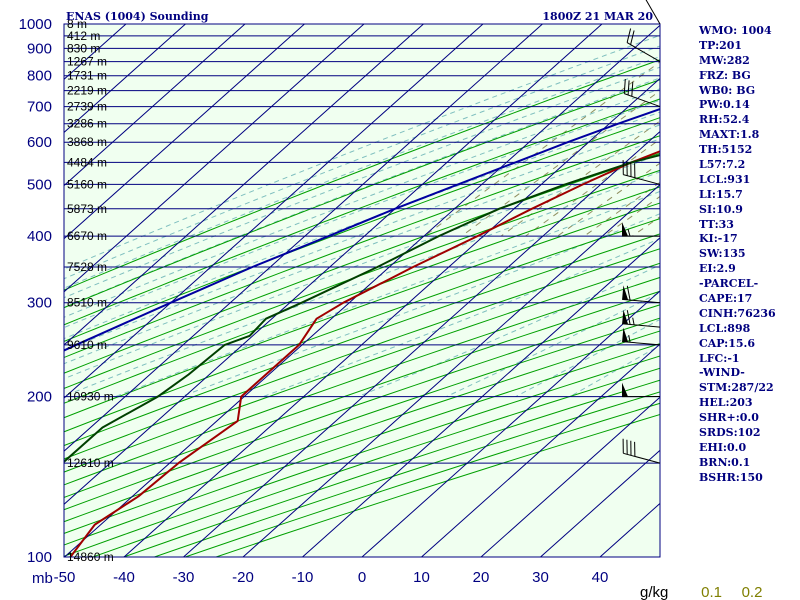 Image resolution: width=800 pixels, height=600 pixels. What do you see at coordinates (726, 150) in the screenshot?
I see `index-item: TH:5152` at bounding box center [726, 150].